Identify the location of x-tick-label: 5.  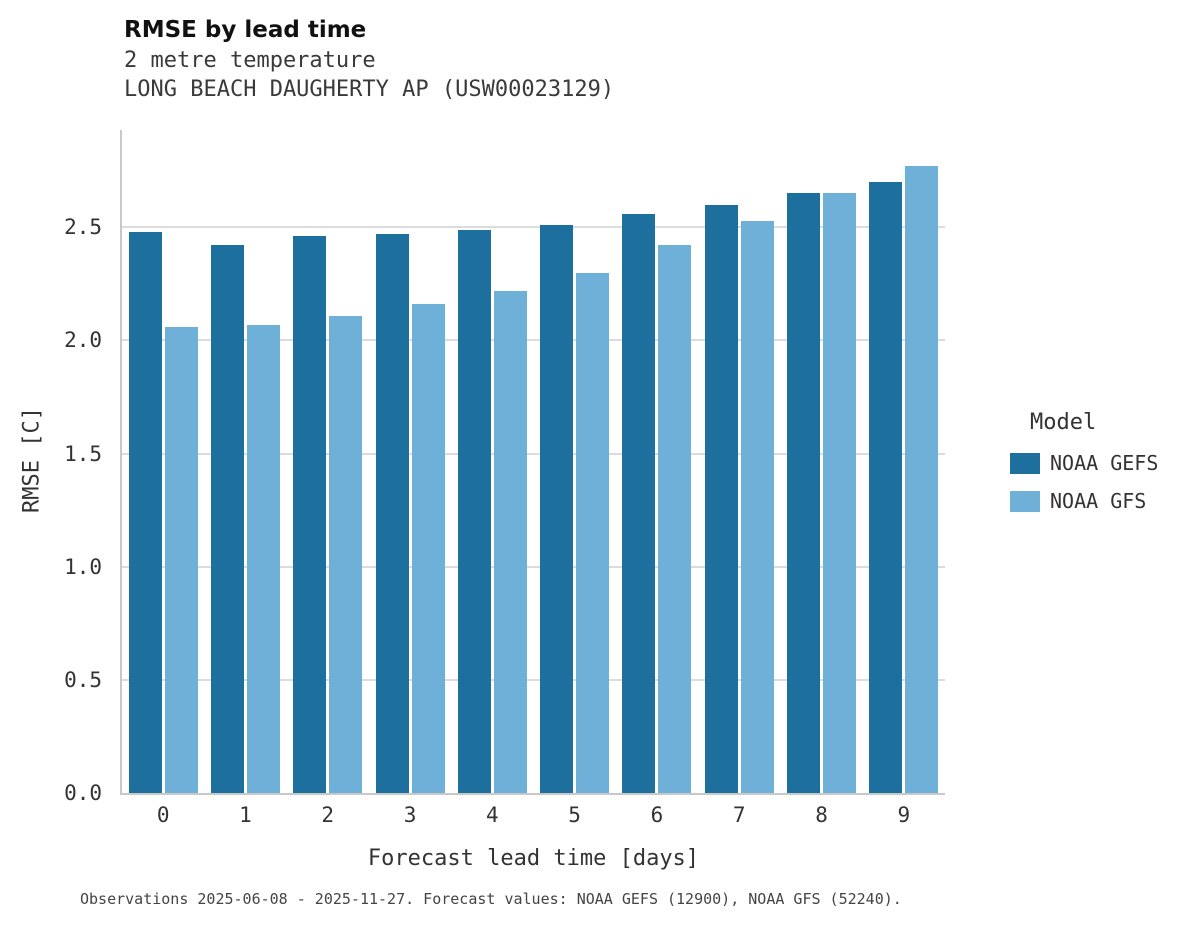
(574, 815).